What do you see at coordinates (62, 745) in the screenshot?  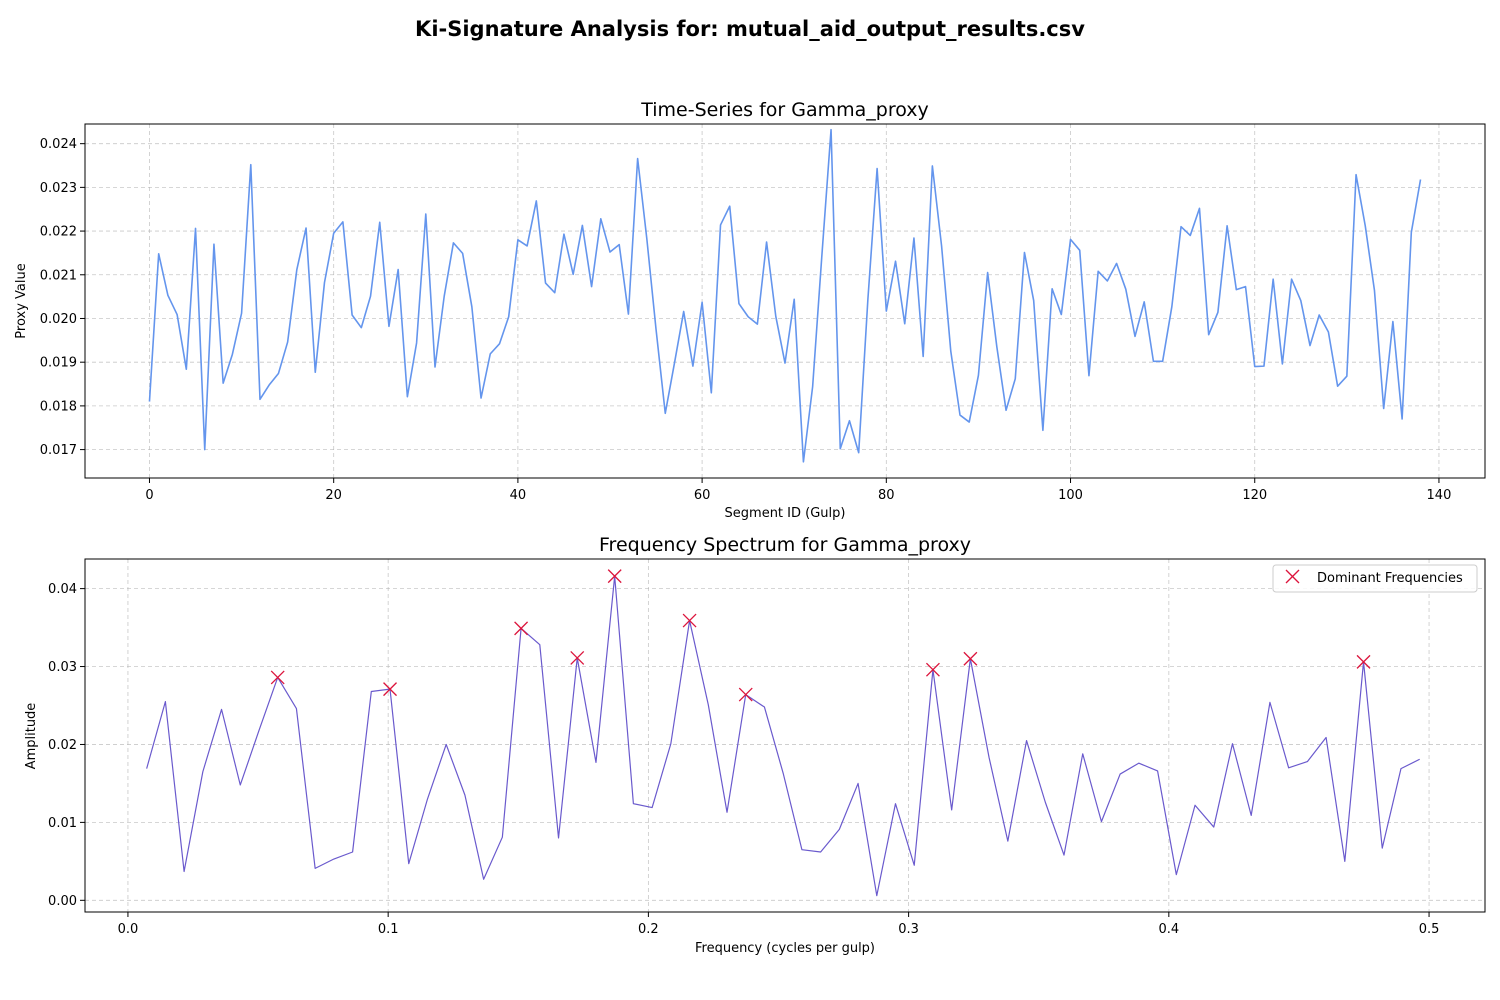 I see `frequency-spectrum-ytick-label: 0.02` at bounding box center [62, 745].